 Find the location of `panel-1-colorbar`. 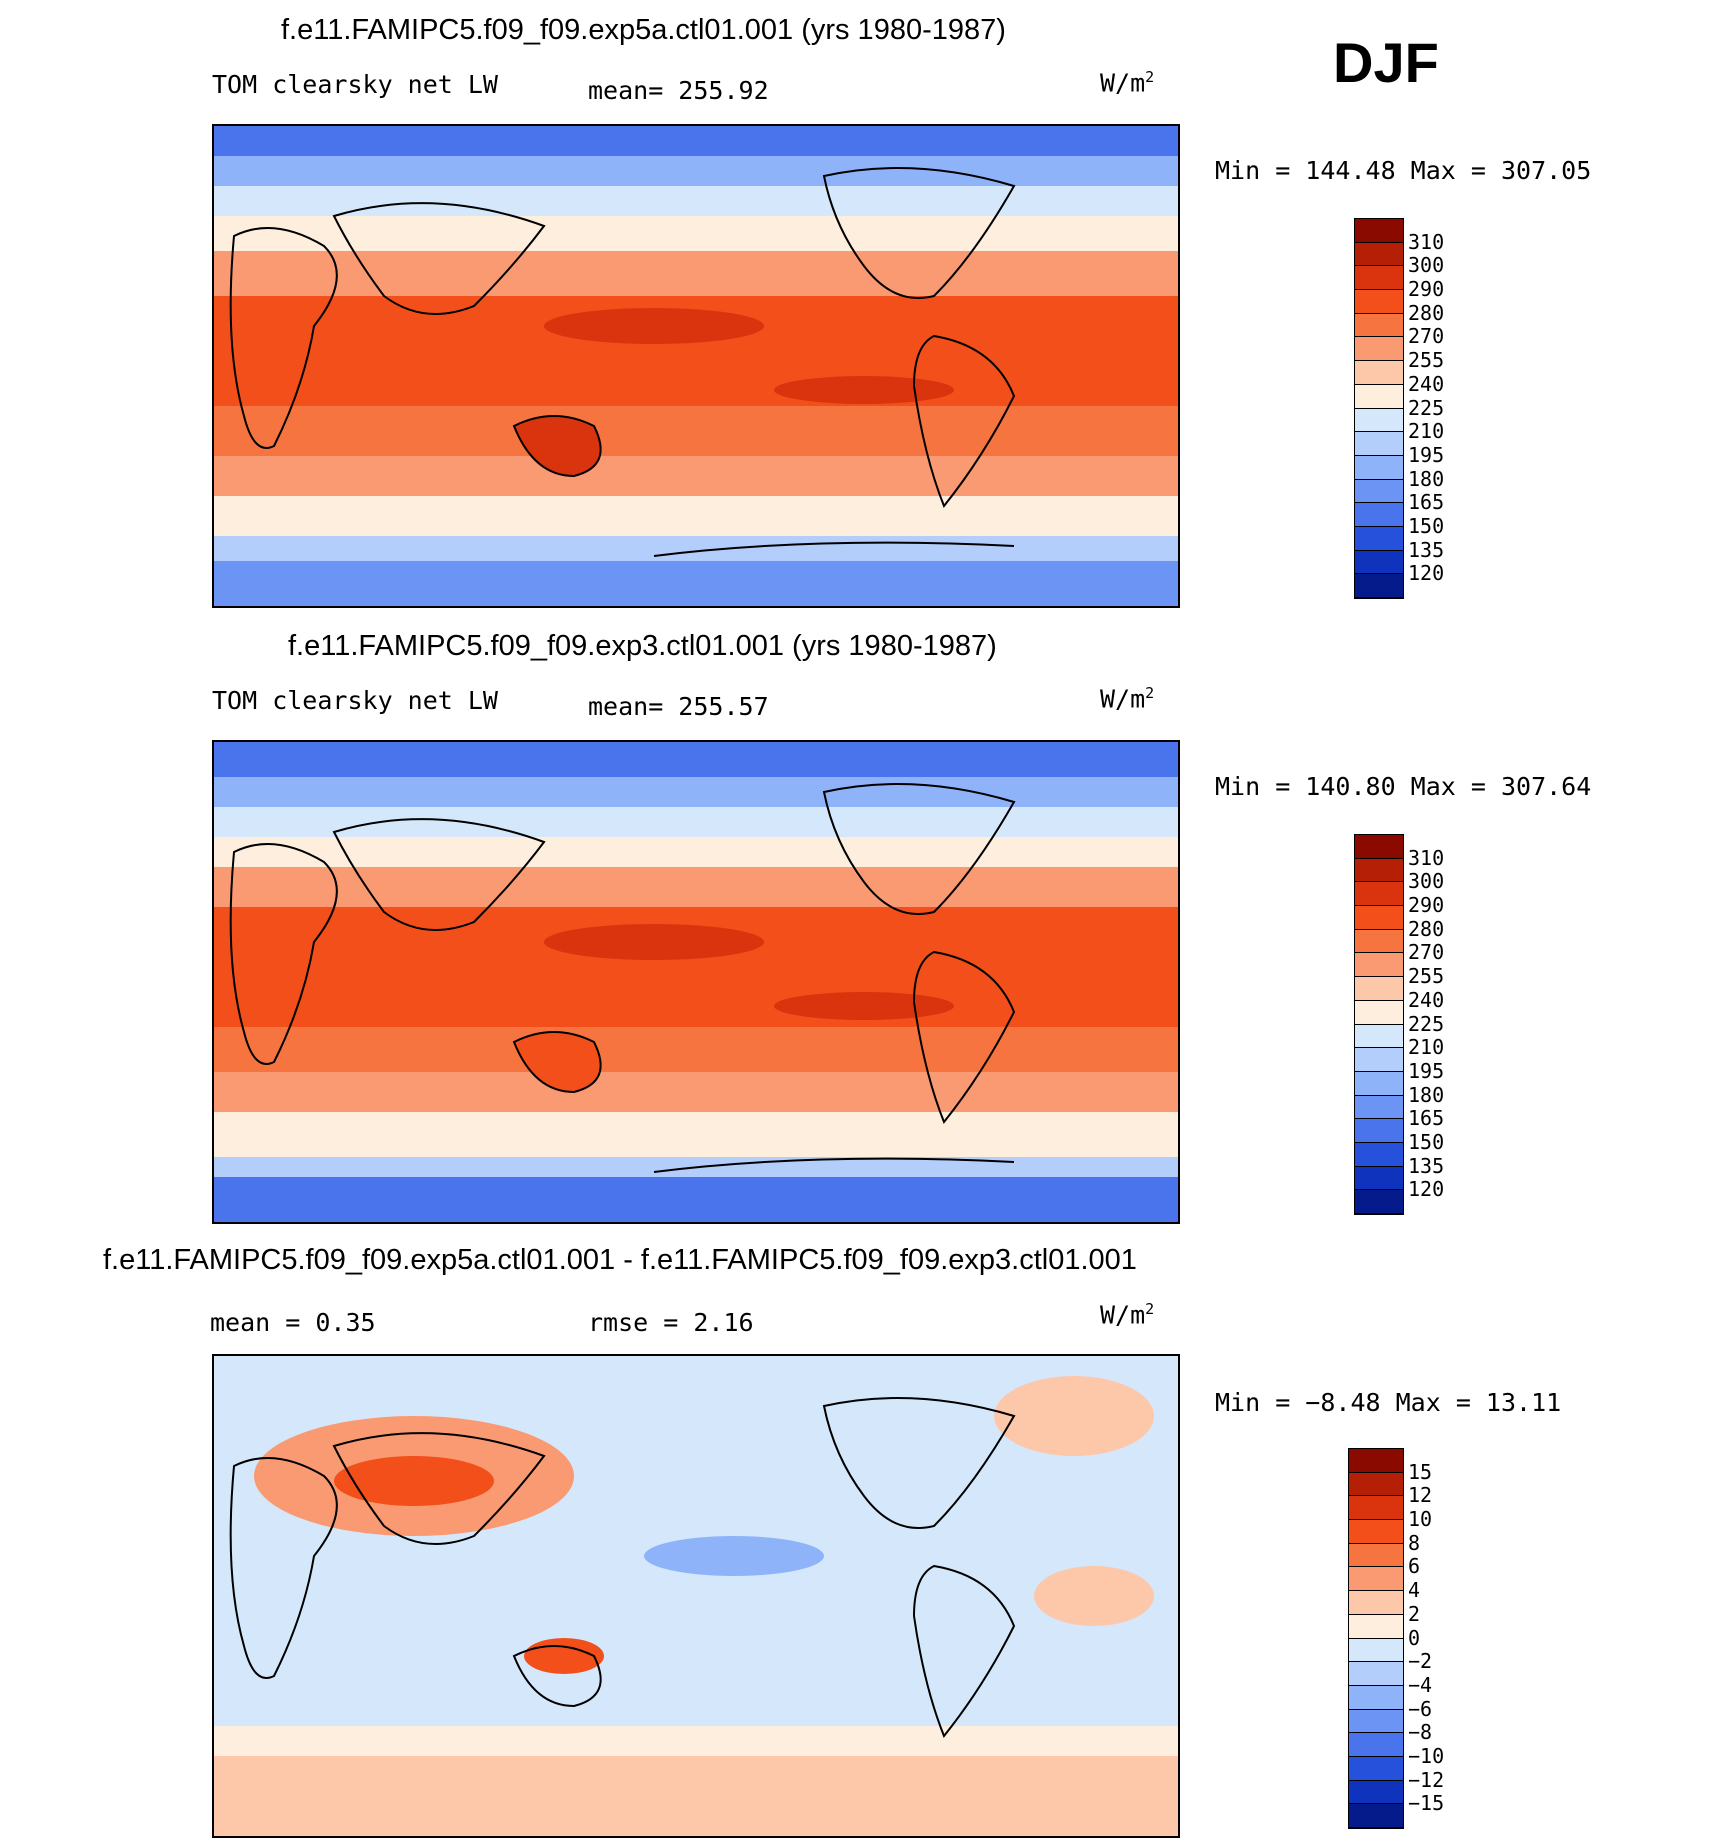

panel-1-colorbar is located at coordinates (1379, 408).